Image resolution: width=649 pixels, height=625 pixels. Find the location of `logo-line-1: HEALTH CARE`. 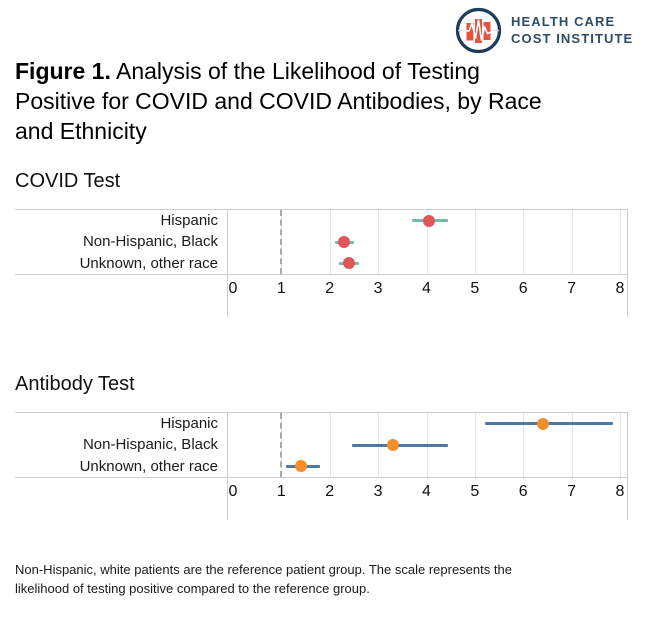

logo-line-1: HEALTH CARE is located at coordinates (563, 22).